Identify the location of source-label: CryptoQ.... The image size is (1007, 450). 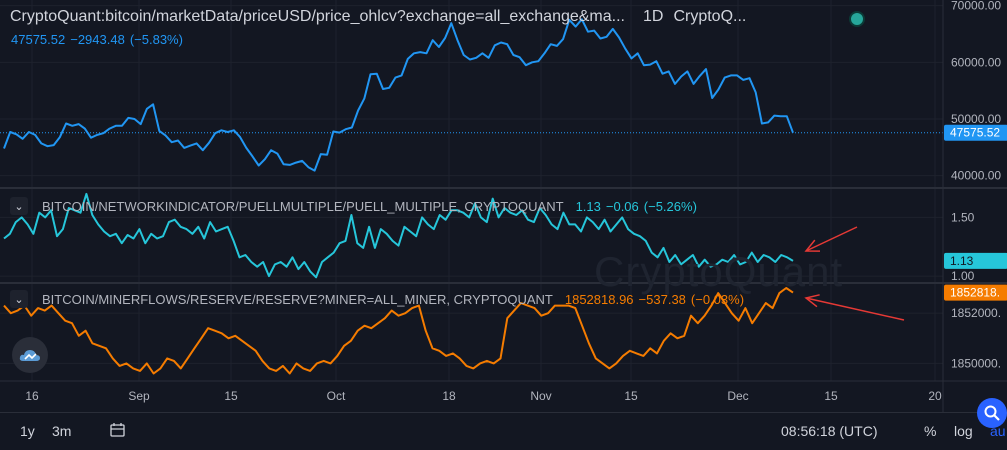
(710, 16).